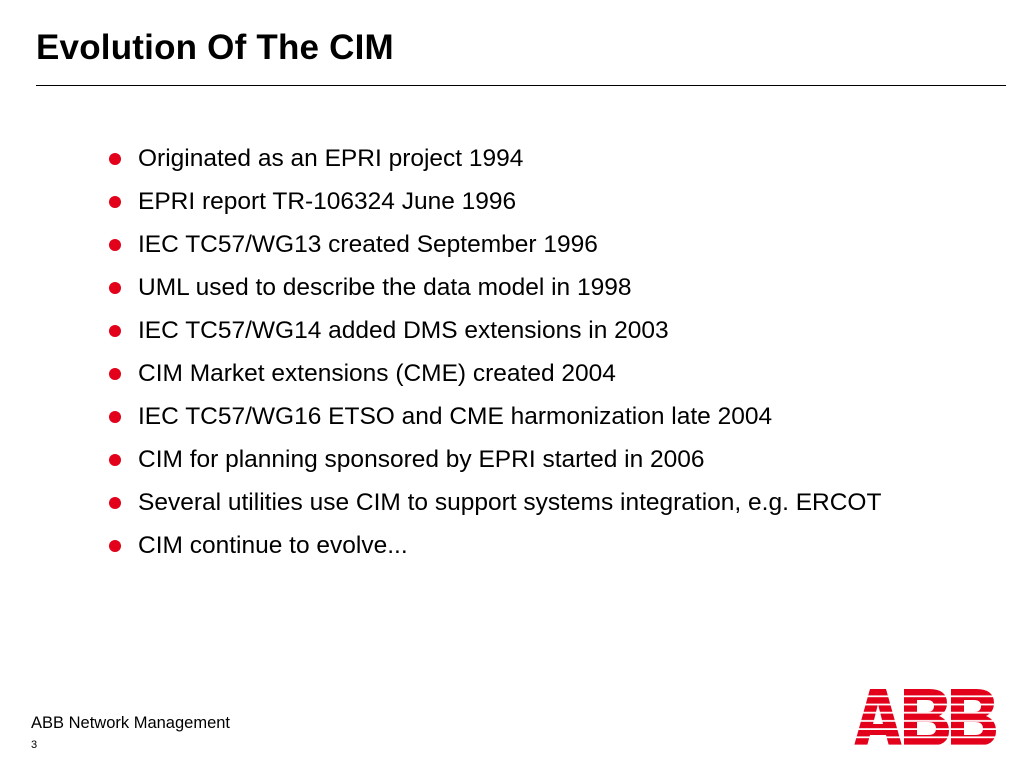 The image size is (1024, 768). I want to click on bullet-item: IEC TC57/WG13 created September 1996, so click(538, 244).